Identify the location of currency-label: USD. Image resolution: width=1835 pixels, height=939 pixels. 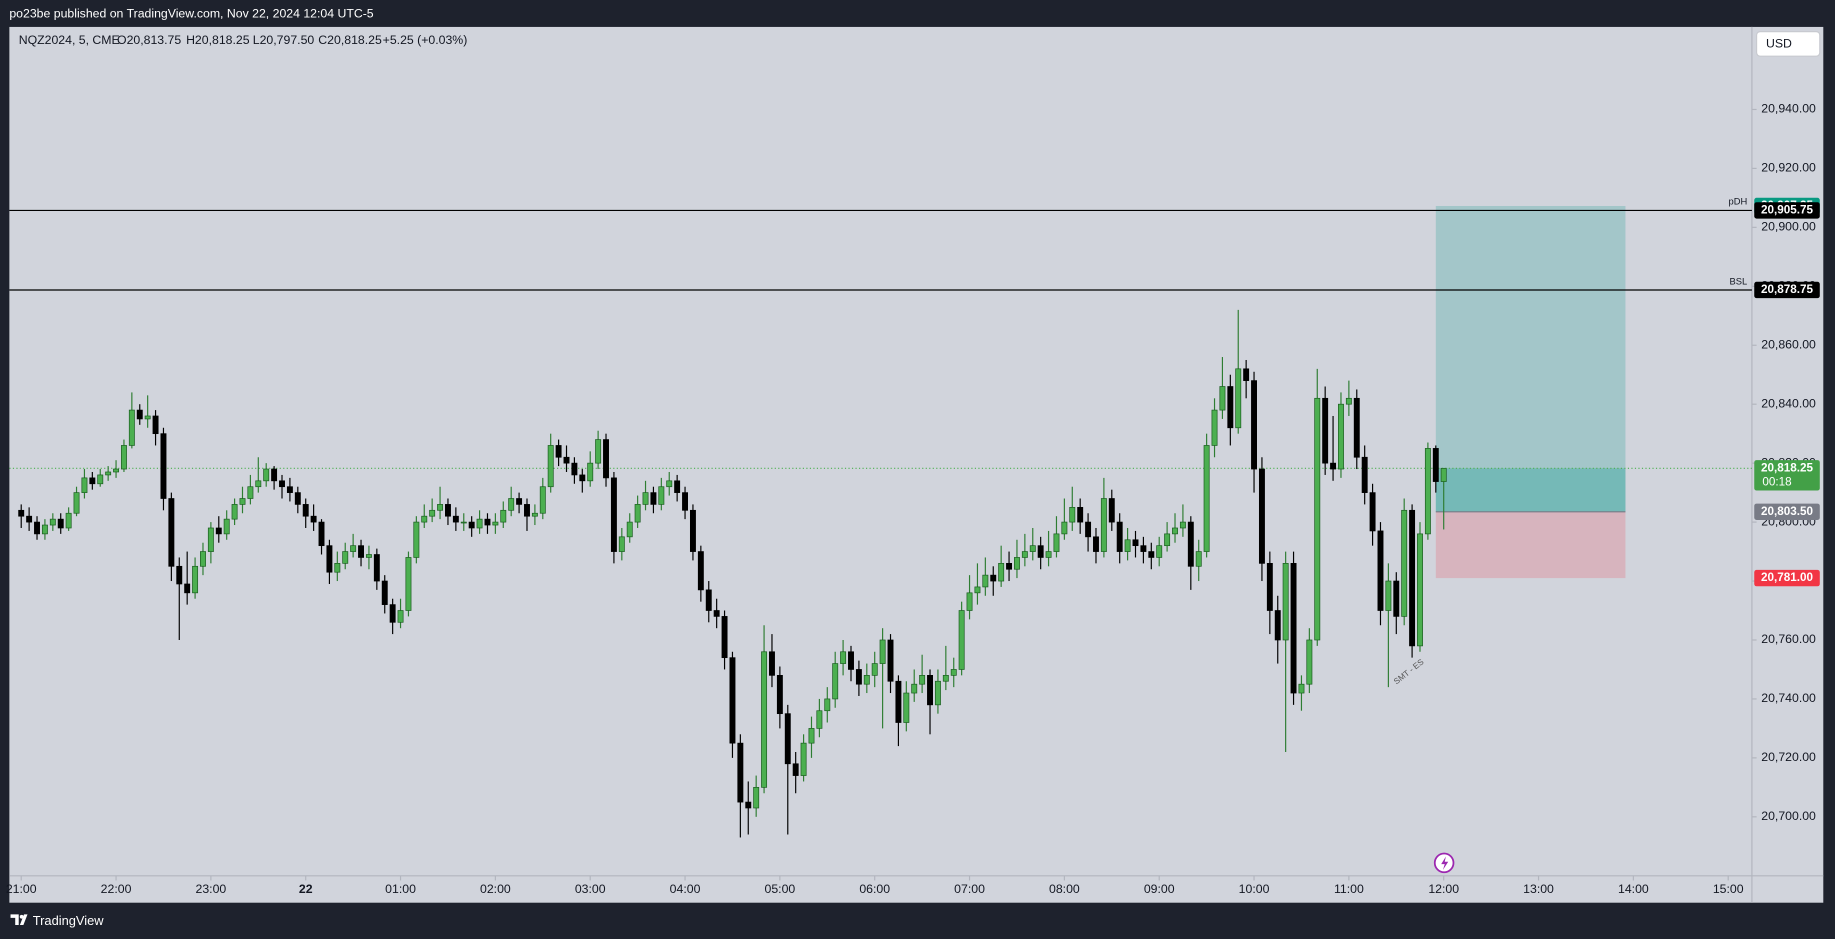
(1779, 44).